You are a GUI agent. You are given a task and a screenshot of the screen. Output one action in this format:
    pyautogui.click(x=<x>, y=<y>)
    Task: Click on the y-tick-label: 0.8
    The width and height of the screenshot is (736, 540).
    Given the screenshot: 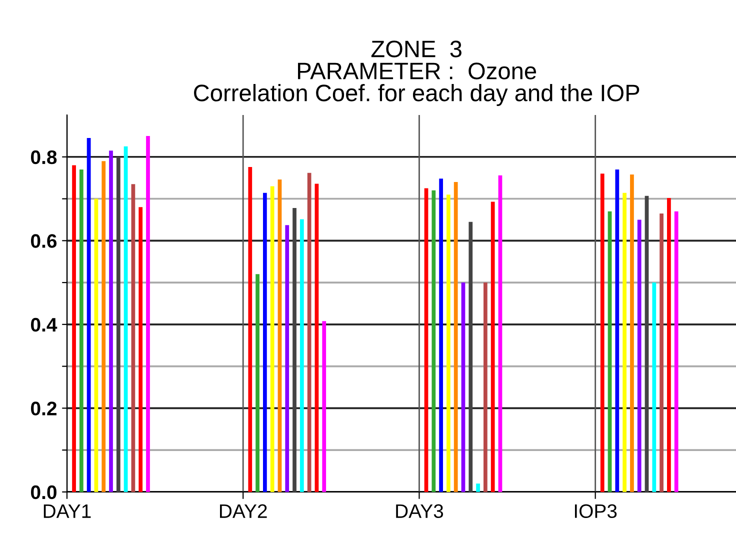 What is the action you would take?
    pyautogui.click(x=43, y=157)
    